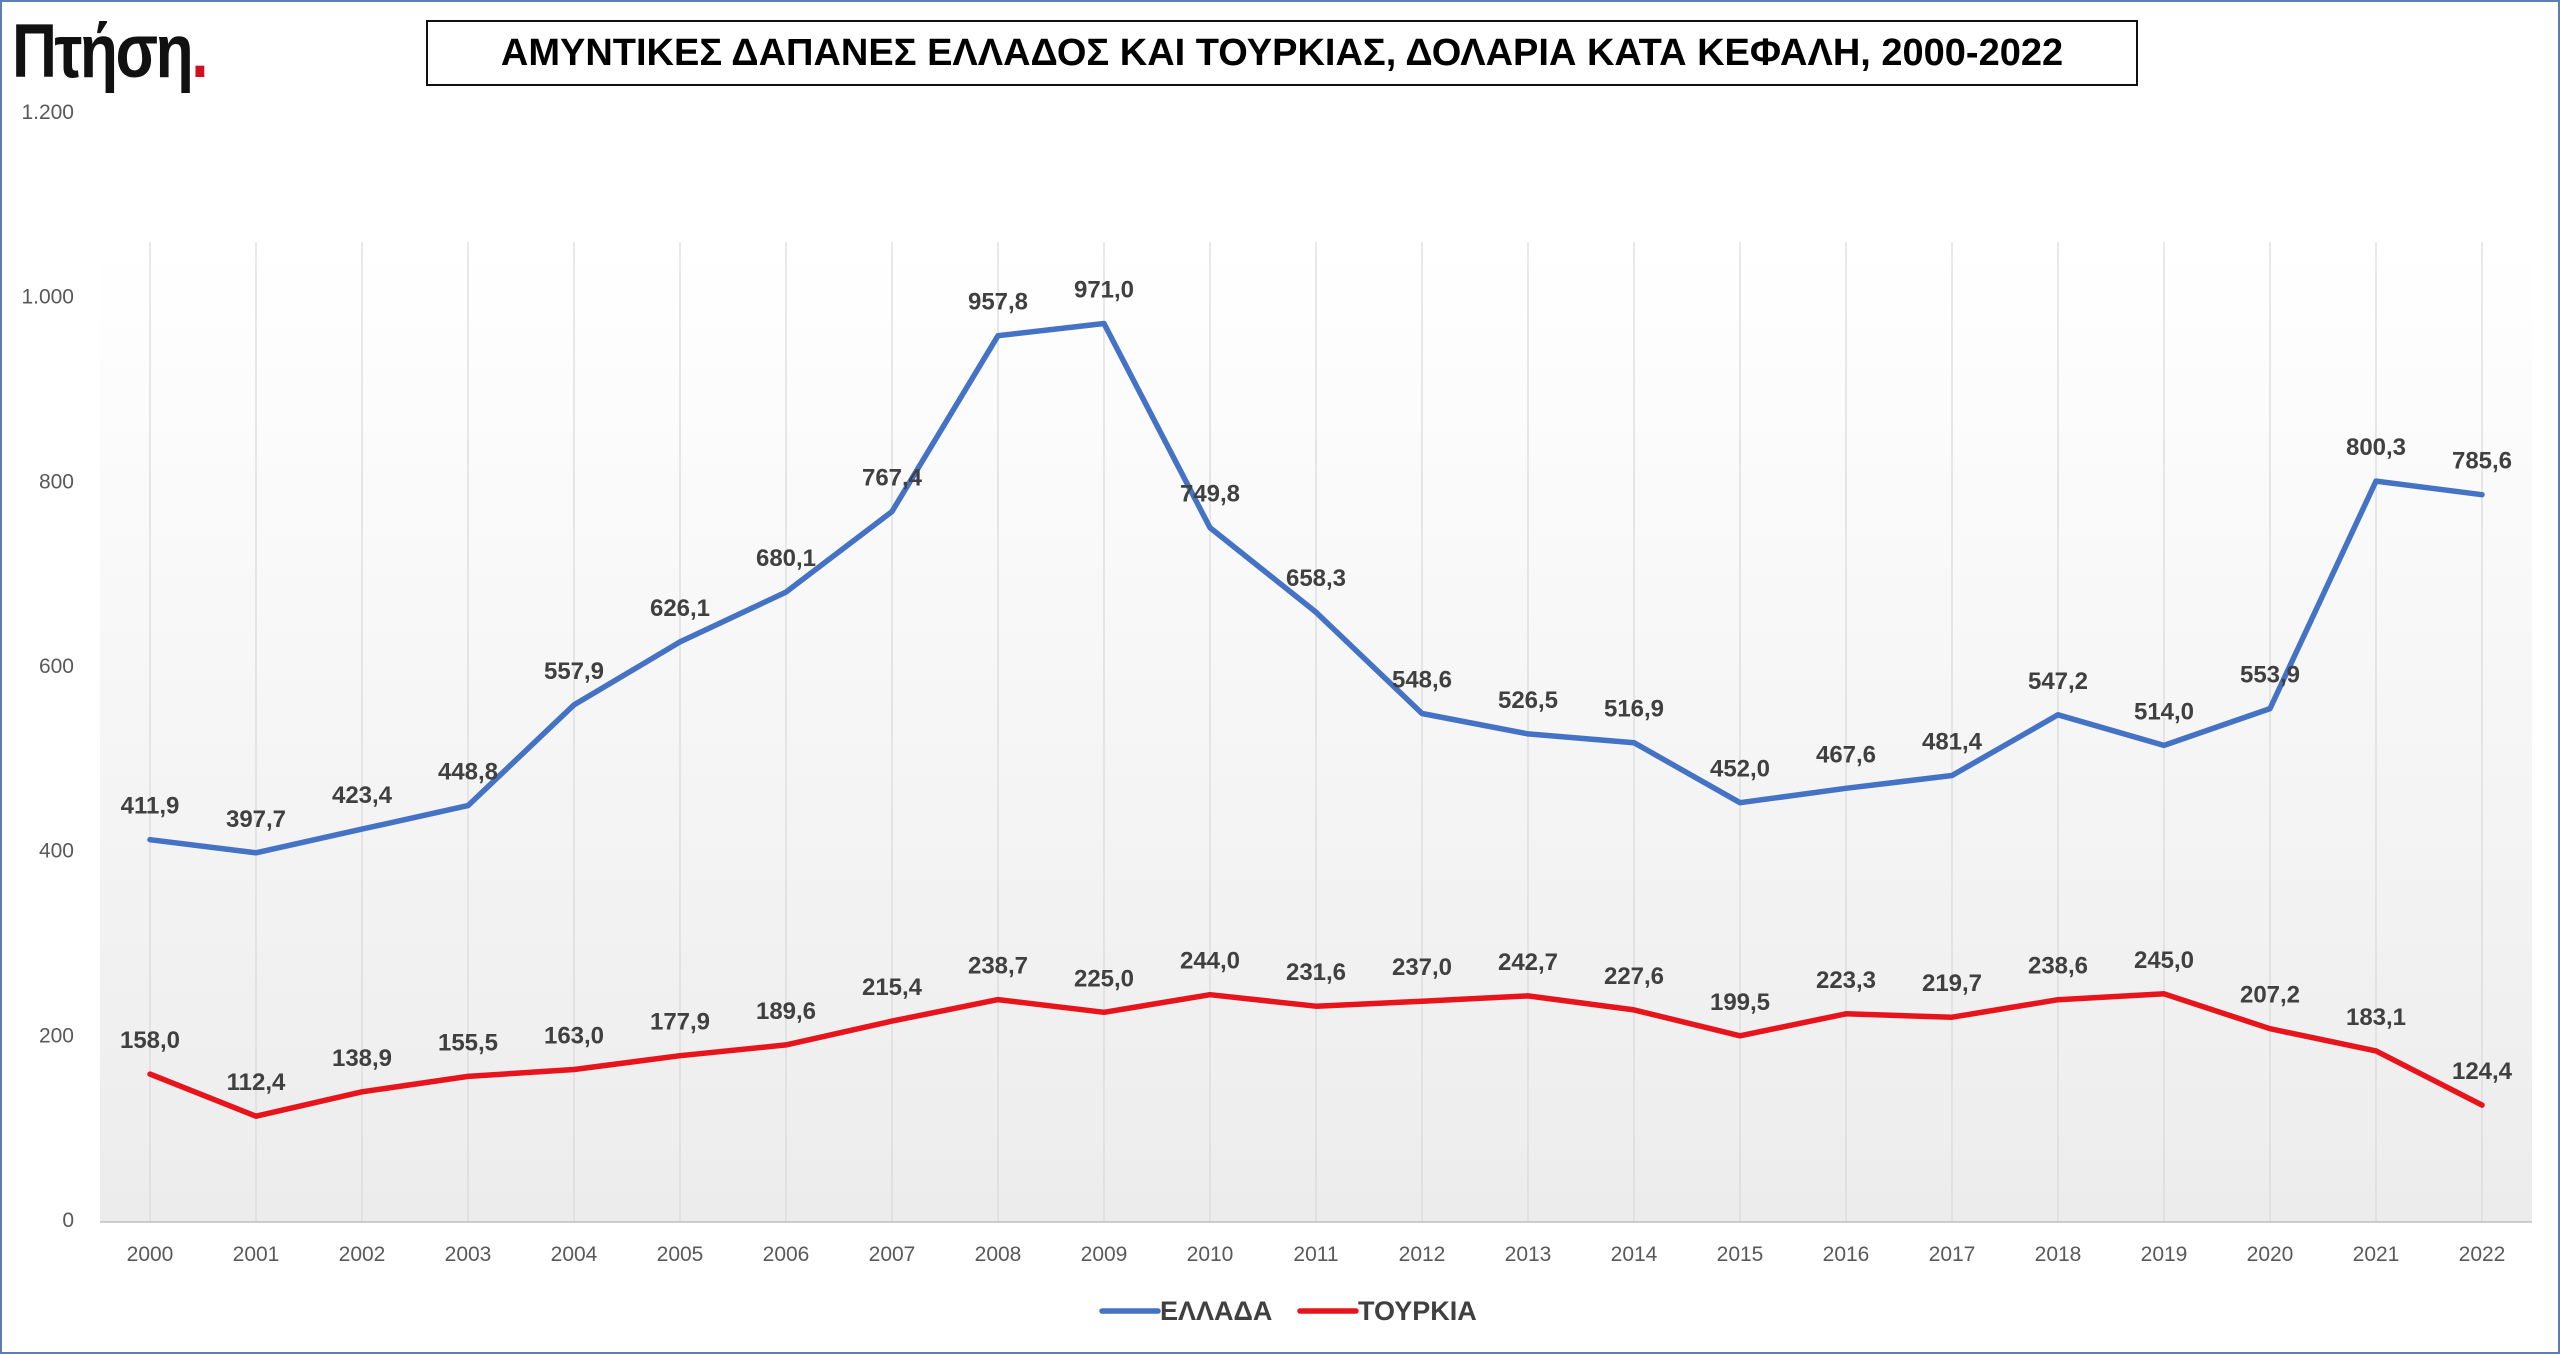 The width and height of the screenshot is (2560, 1354). I want to click on logo-text: Πτήση, so click(103, 51).